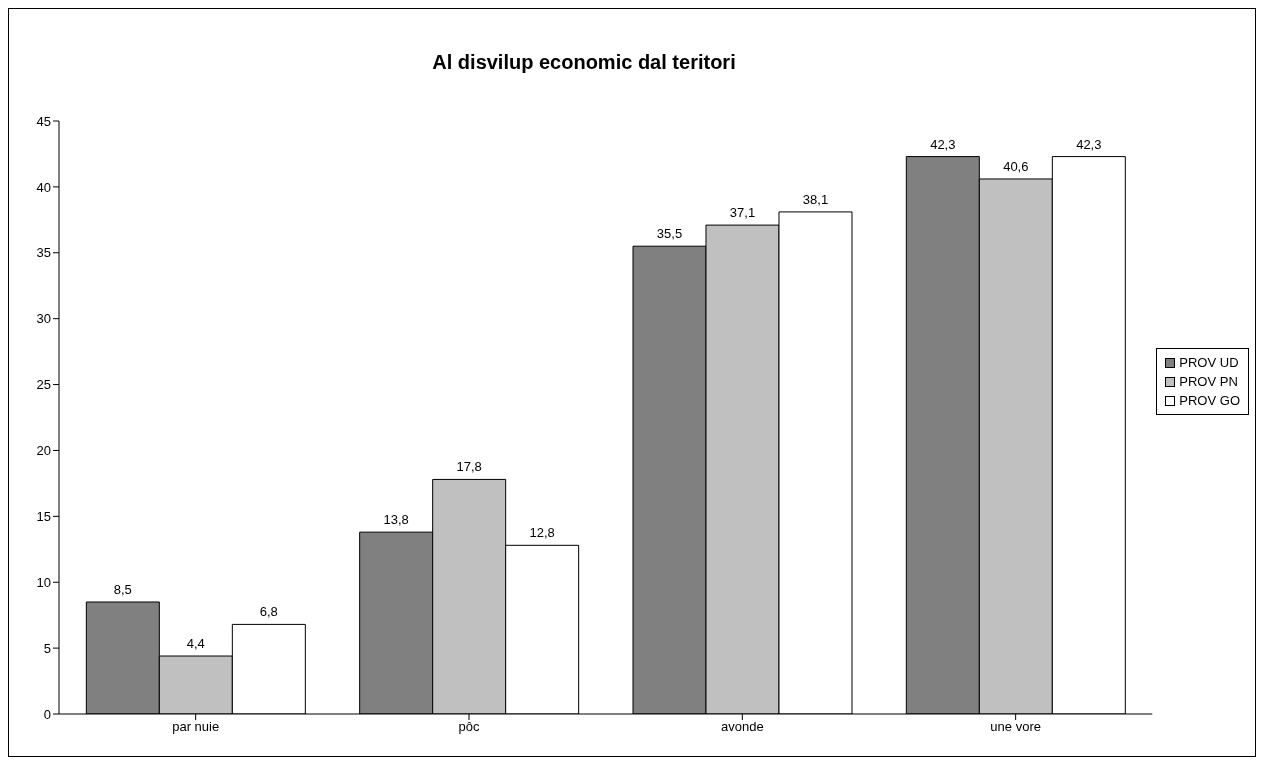 The image size is (1264, 765). Describe the element at coordinates (469, 467) in the screenshot. I see `data-label: 17,8` at that location.